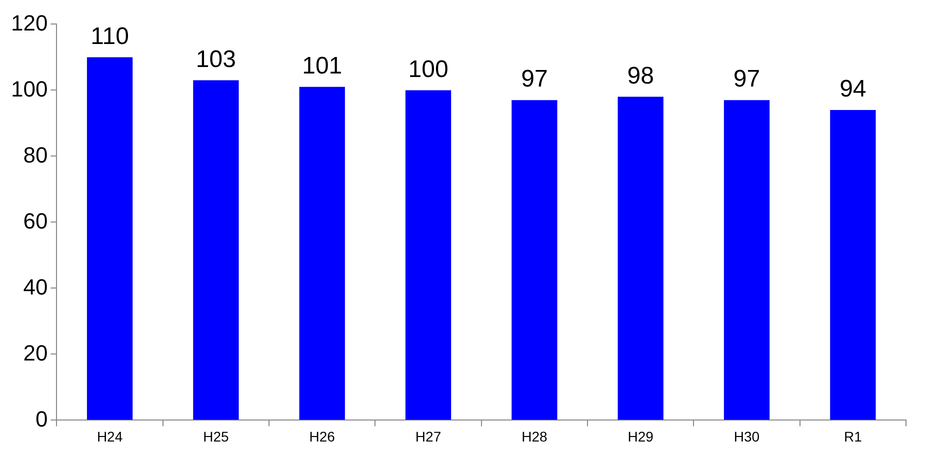 This screenshot has width=929, height=457. I want to click on x-tick-label: H24, so click(109, 436).